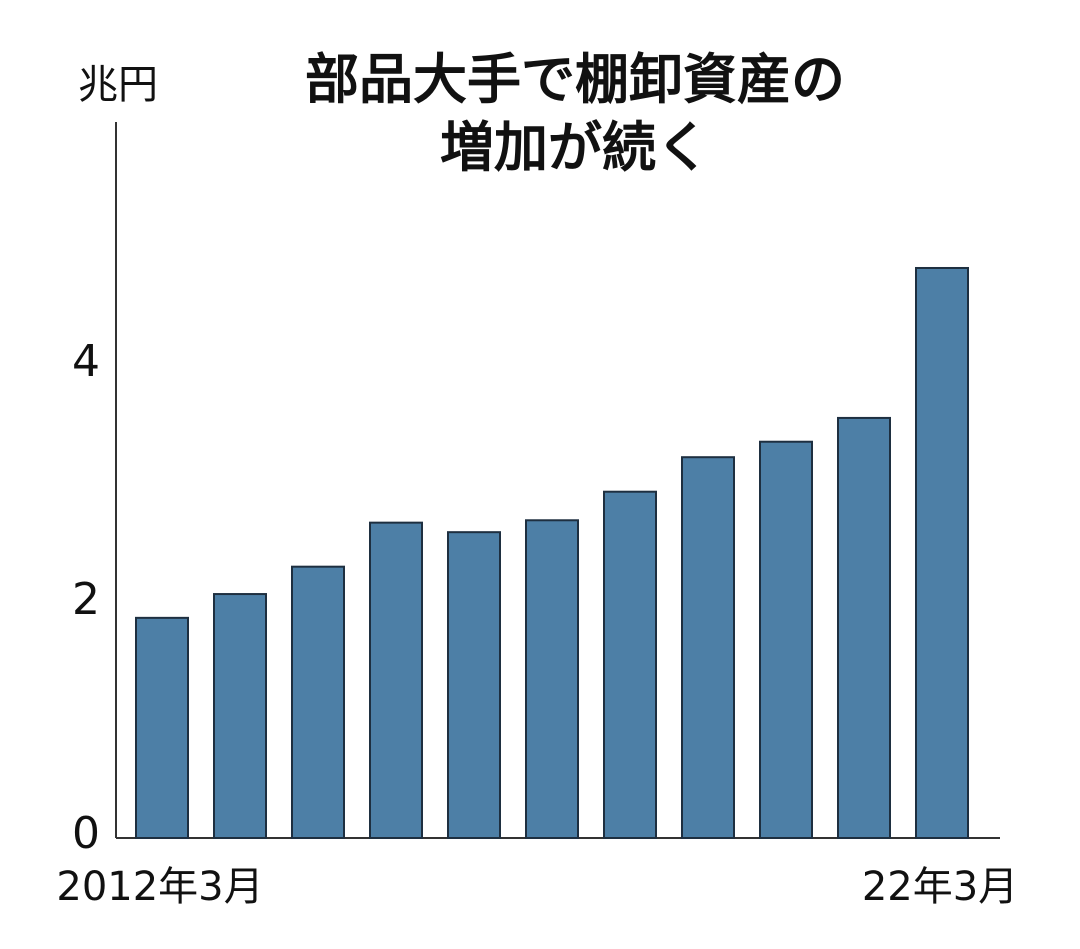  I want to click on y-tick-label-0: 0, so click(86, 833).